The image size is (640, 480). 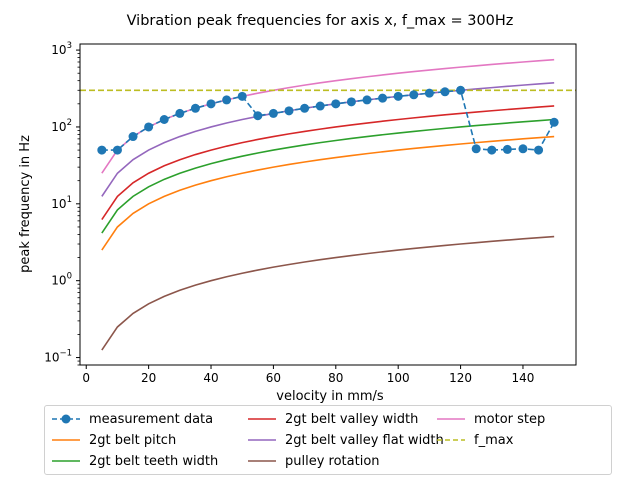 What do you see at coordinates (510, 419) in the screenshot?
I see `legend-label: motor step` at bounding box center [510, 419].